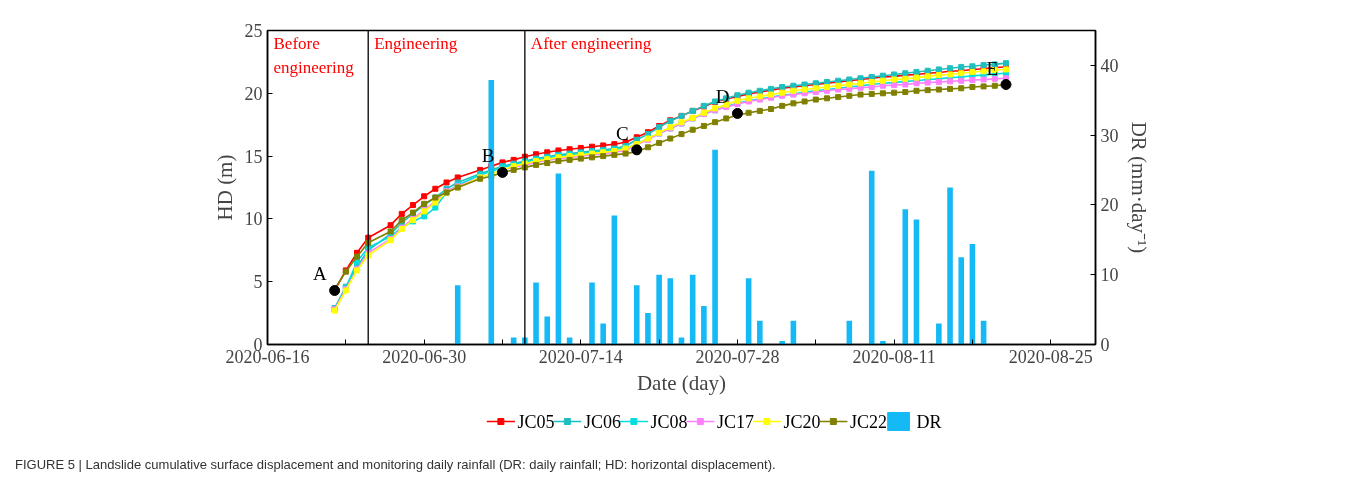  I want to click on x-tick-label: 2020-07-14, so click(580, 356).